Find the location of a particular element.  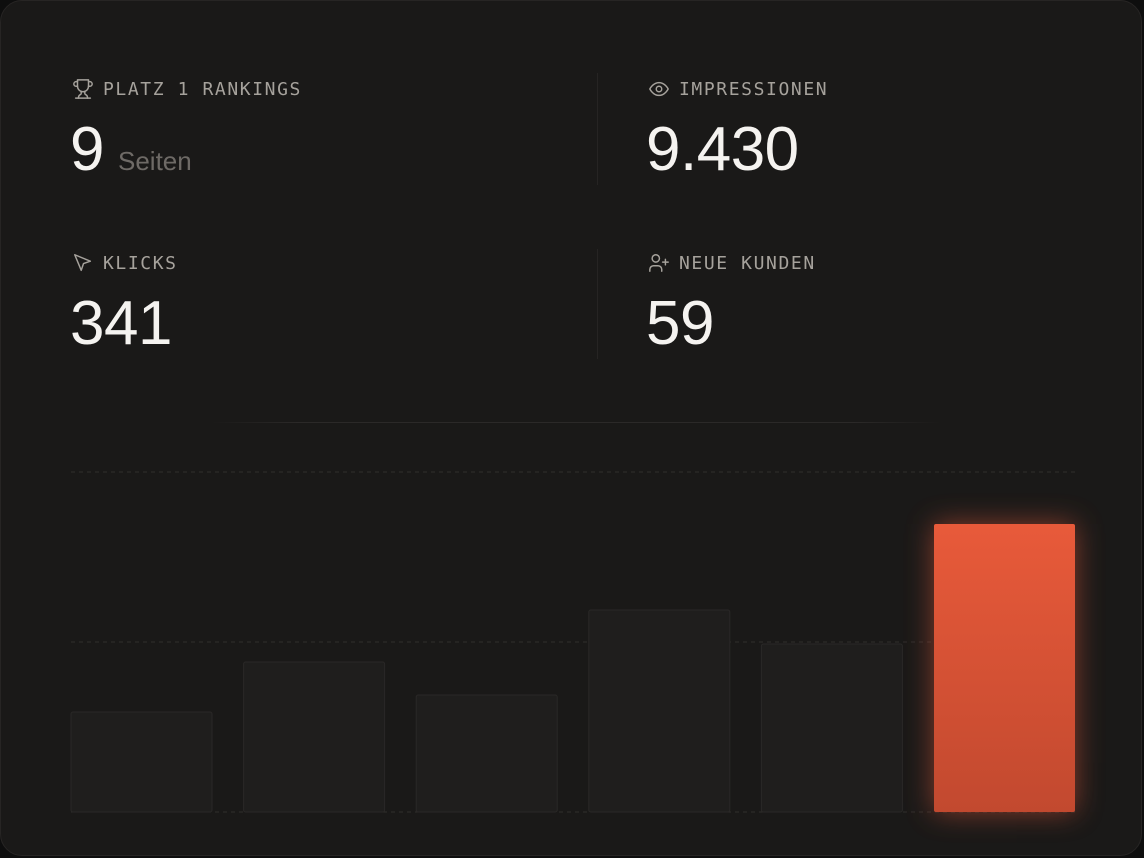

stat-value: 9.430 is located at coordinates (722, 149).